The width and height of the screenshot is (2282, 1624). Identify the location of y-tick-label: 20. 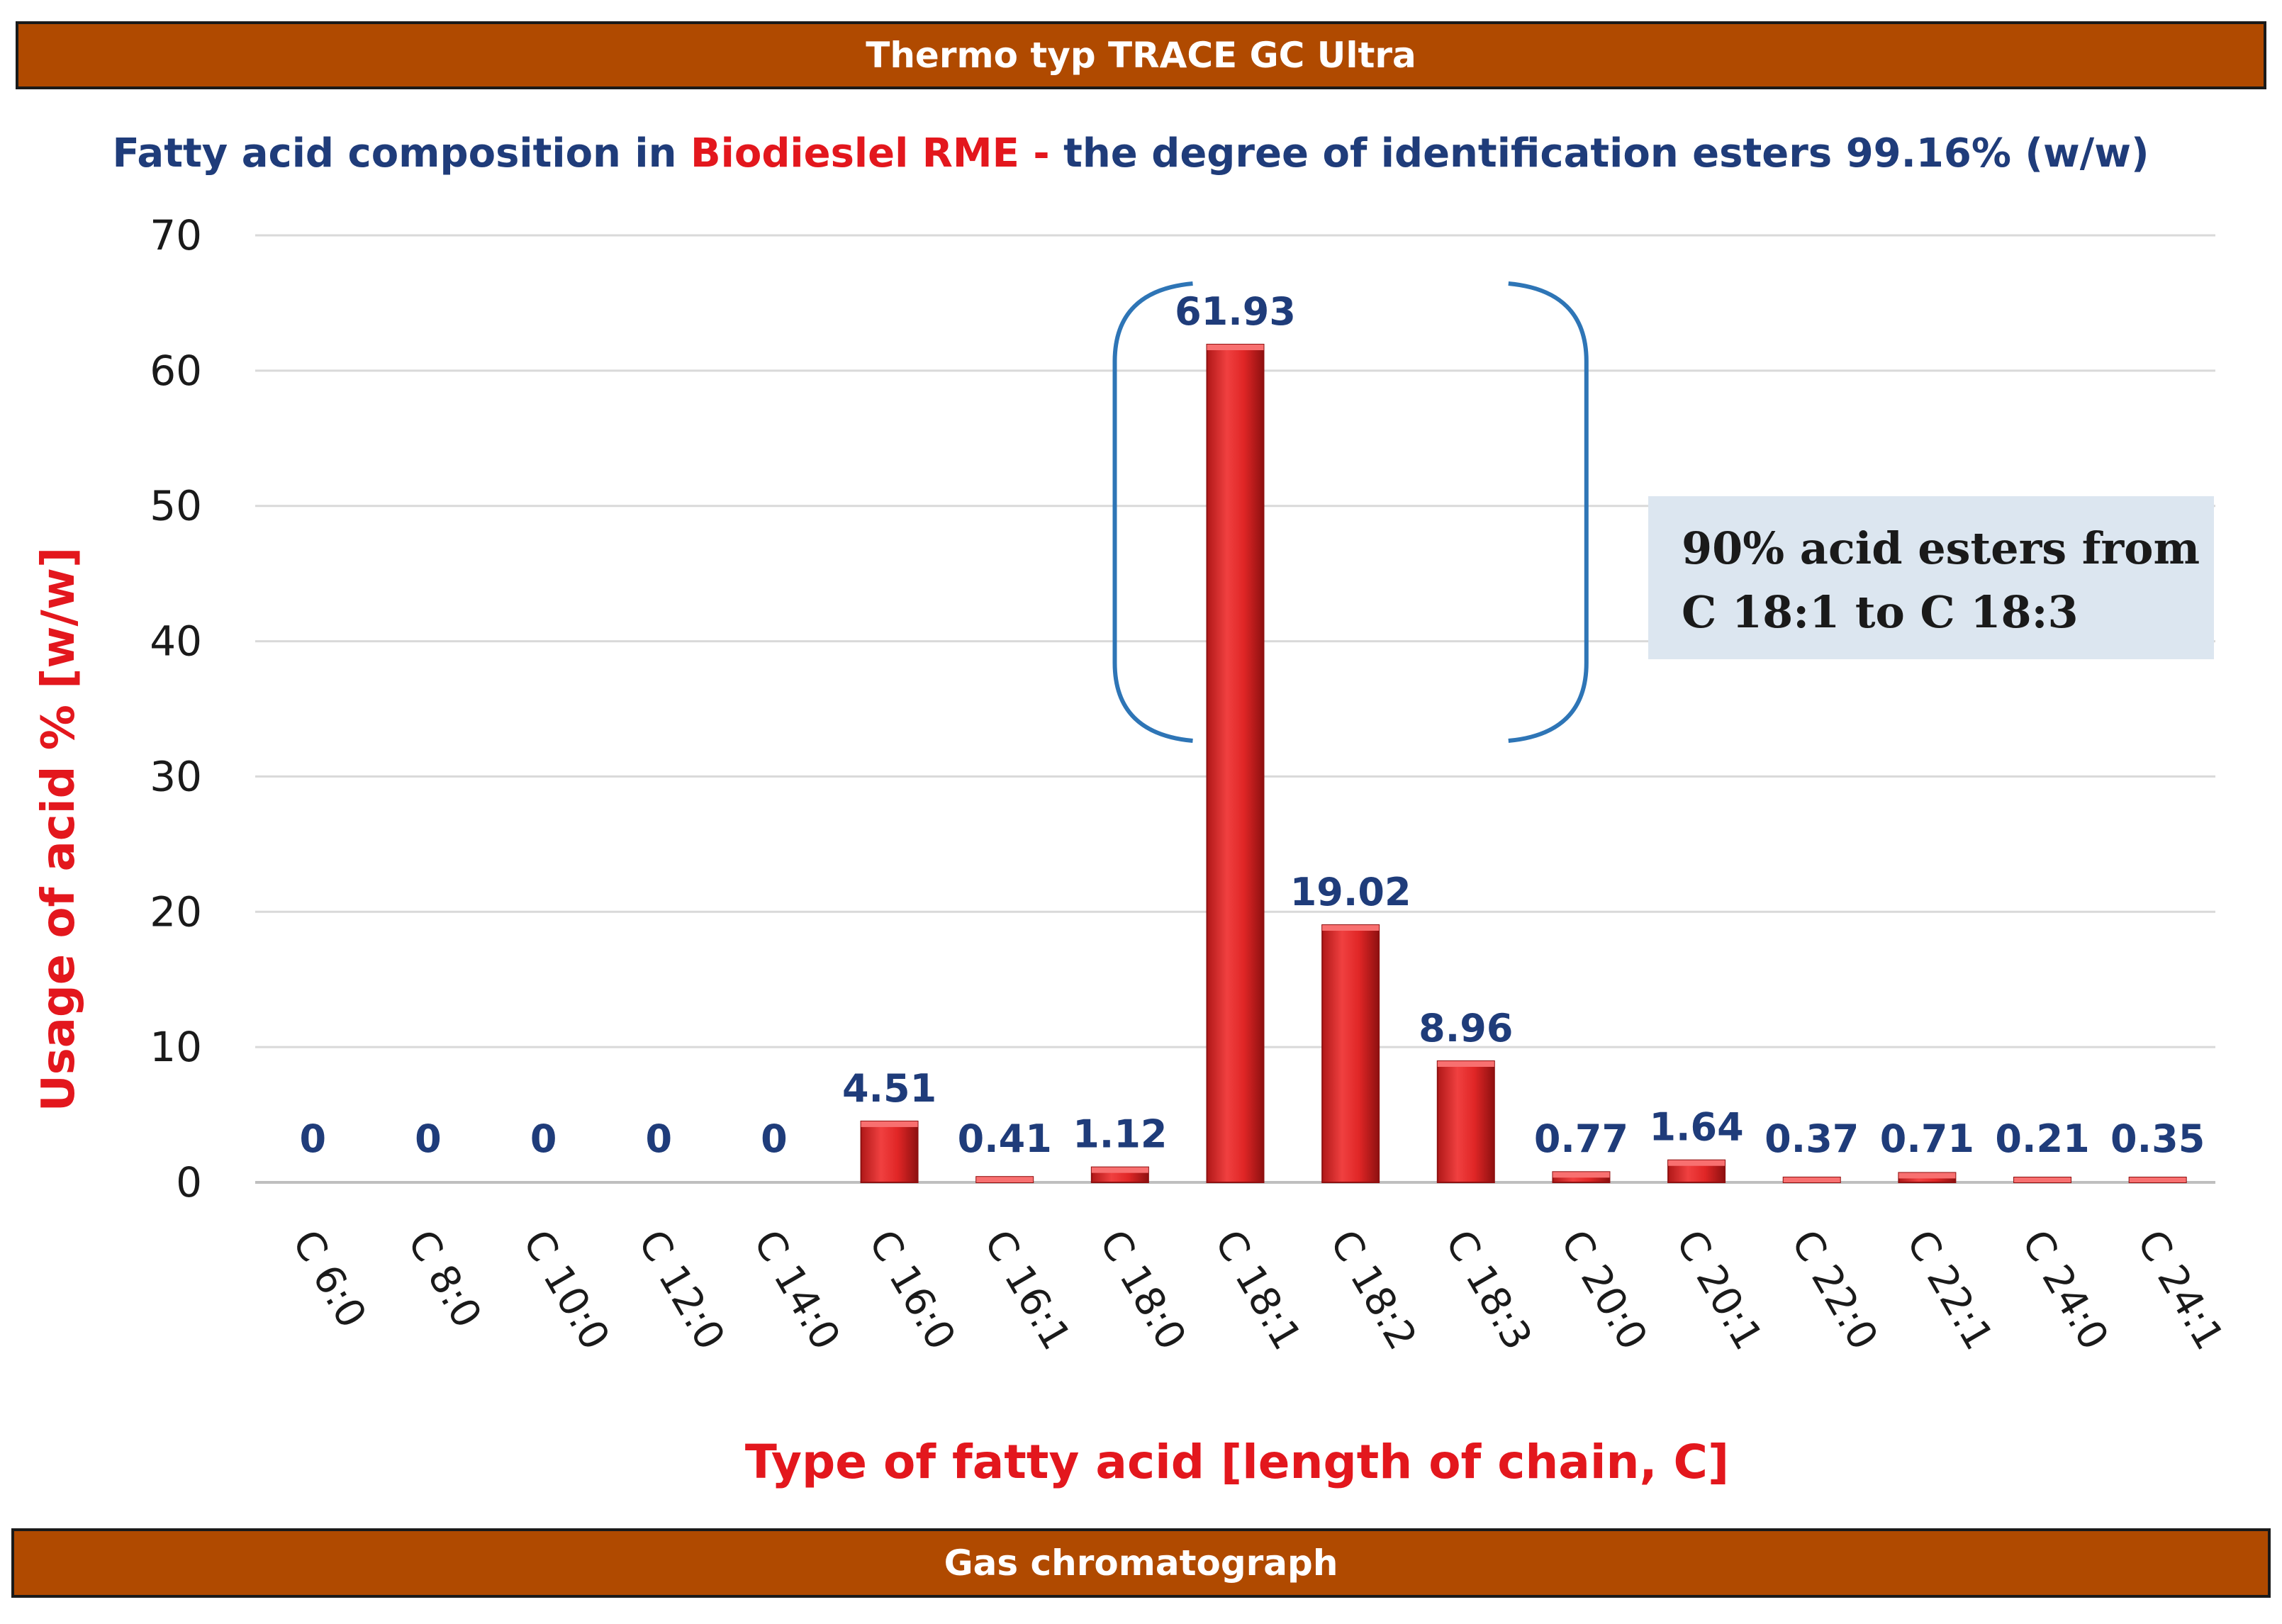
(176, 912).